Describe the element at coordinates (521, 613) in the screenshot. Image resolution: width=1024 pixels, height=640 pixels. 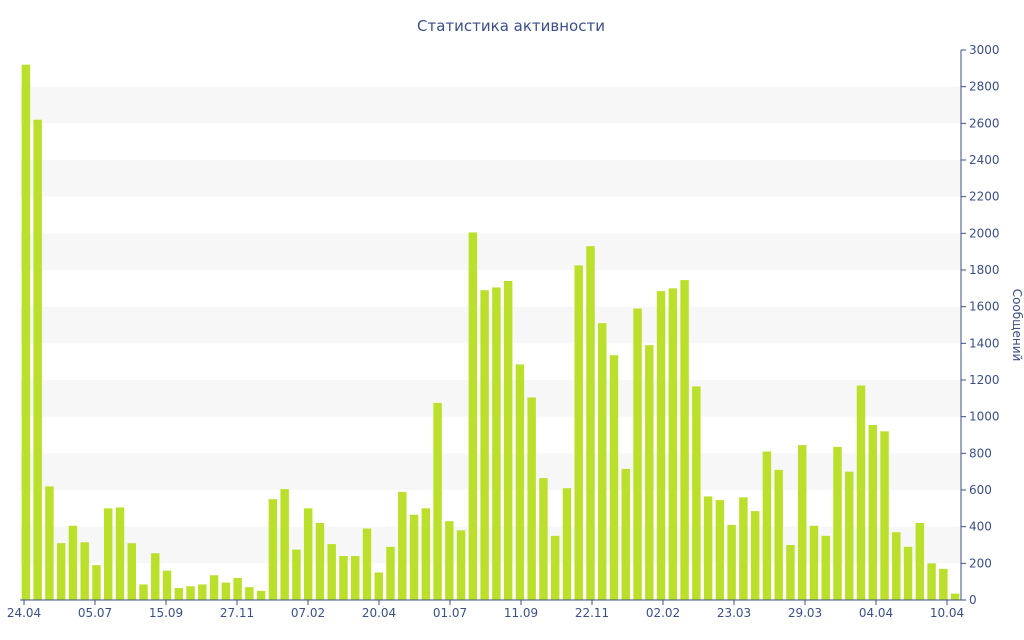
I see `x-tick-label: 11.09` at that location.